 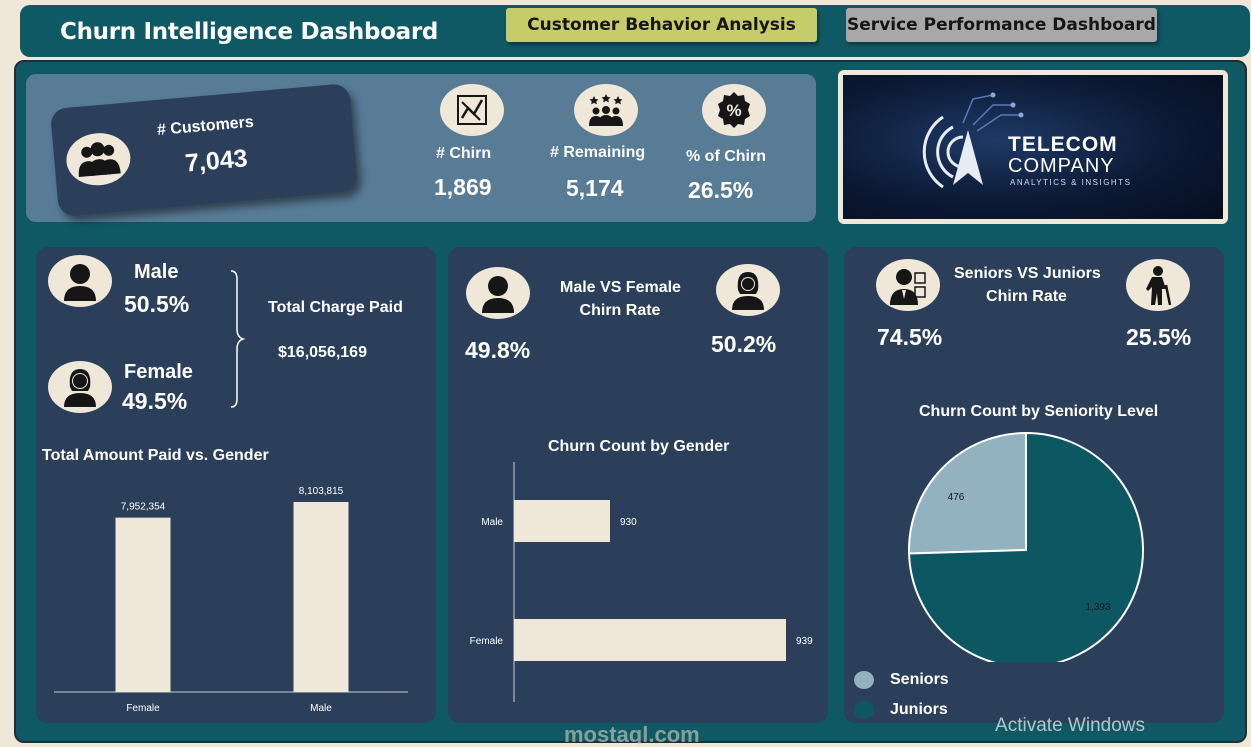 What do you see at coordinates (249, 32) in the screenshot?
I see `page-title: Churn Intelligence Dashboard` at bounding box center [249, 32].